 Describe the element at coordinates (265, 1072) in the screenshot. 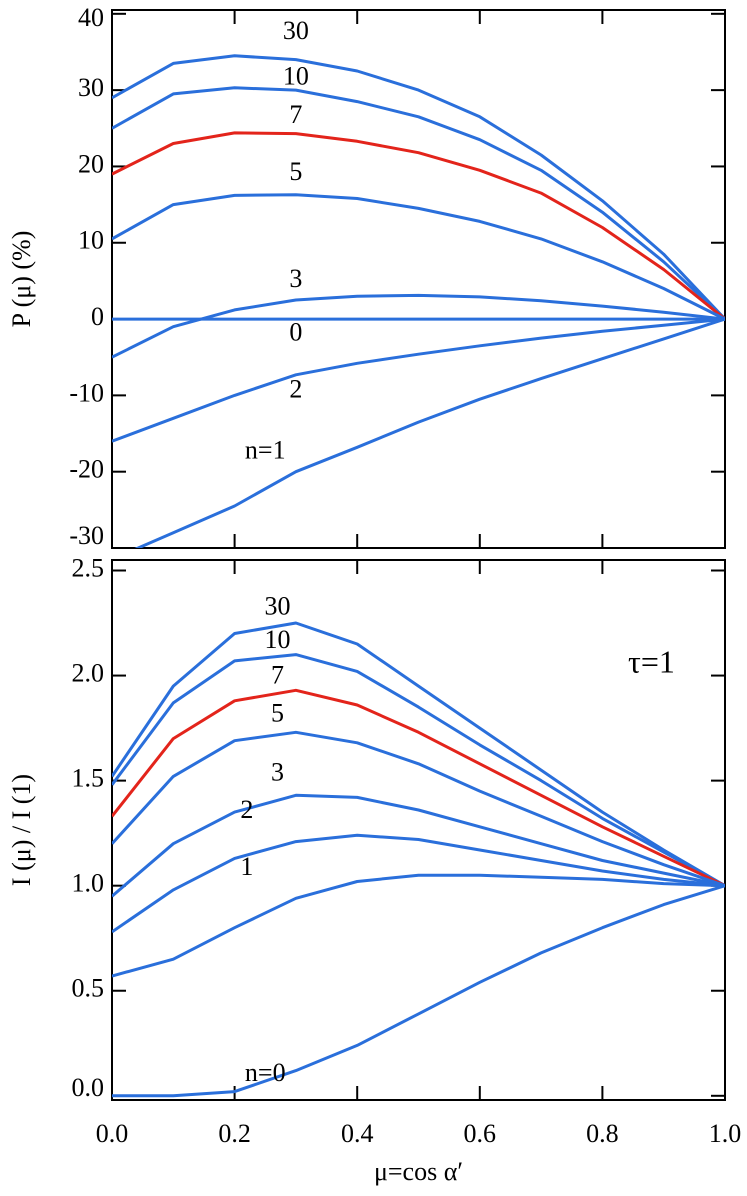

I see `curve-label: n=0` at that location.